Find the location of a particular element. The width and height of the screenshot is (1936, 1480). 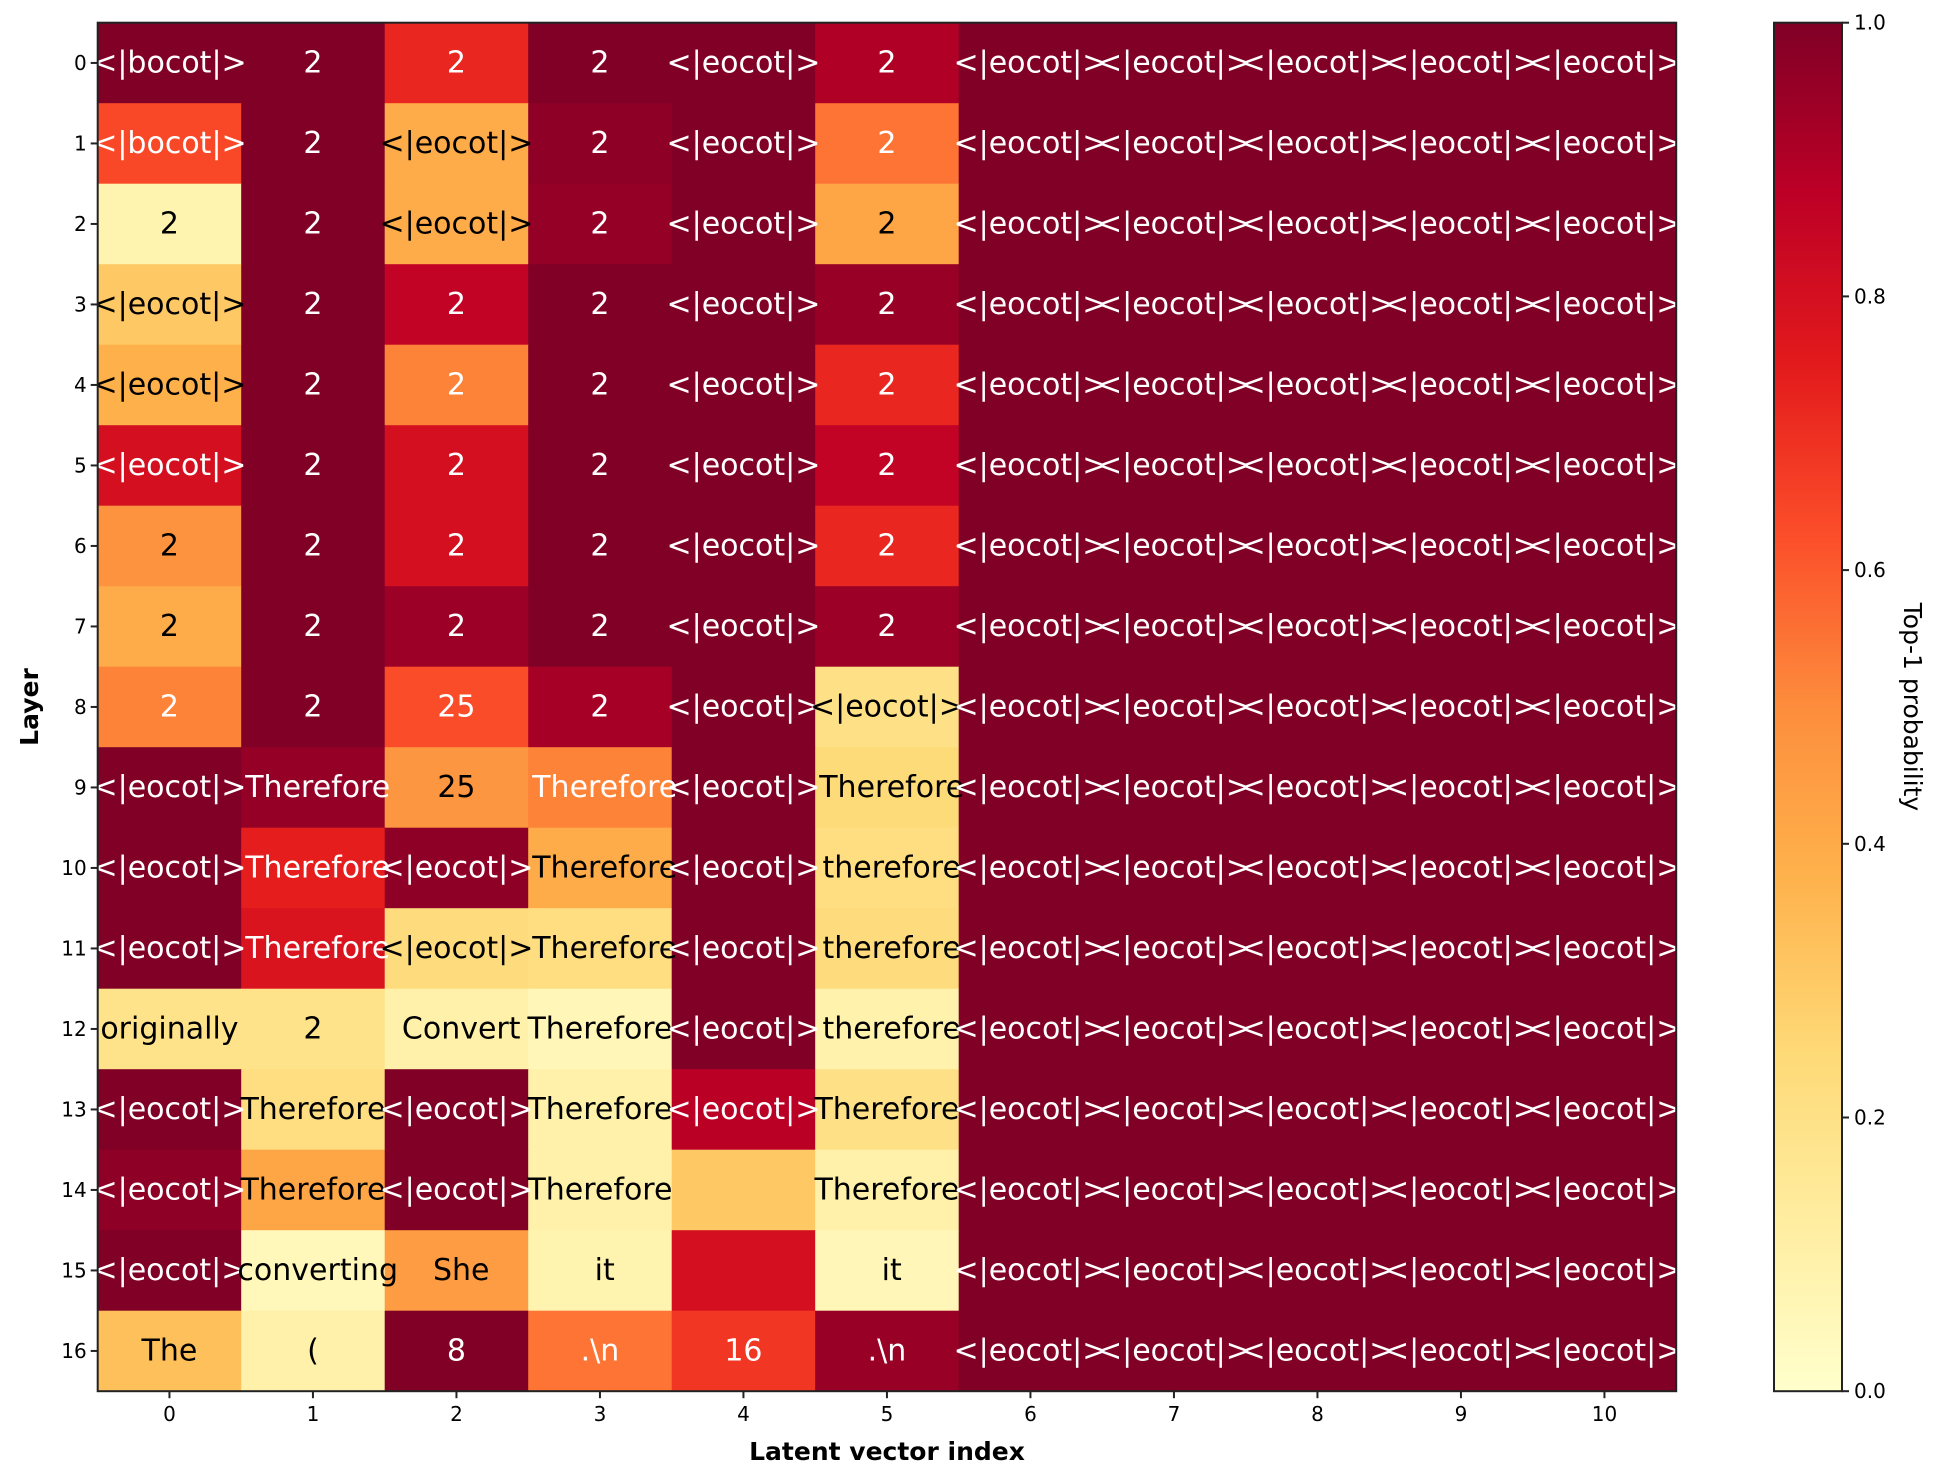

cell-label: Convert is located at coordinates (456, 1028).